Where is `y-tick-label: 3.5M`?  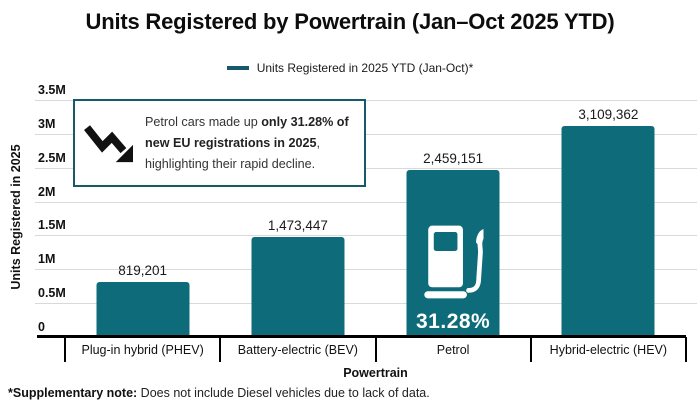
y-tick-label: 3.5M is located at coordinates (52, 90).